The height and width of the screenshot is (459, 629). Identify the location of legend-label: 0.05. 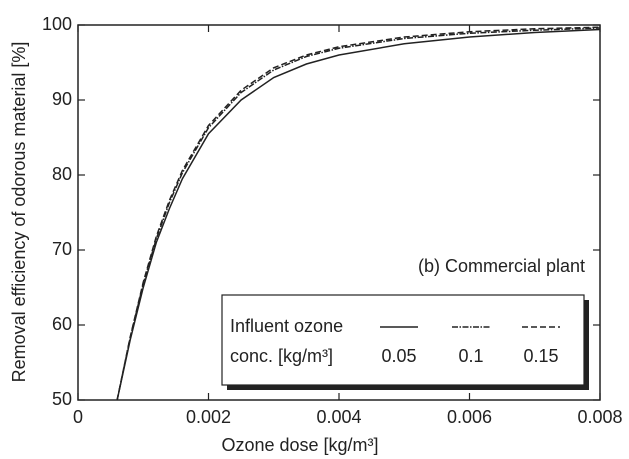
(398, 356).